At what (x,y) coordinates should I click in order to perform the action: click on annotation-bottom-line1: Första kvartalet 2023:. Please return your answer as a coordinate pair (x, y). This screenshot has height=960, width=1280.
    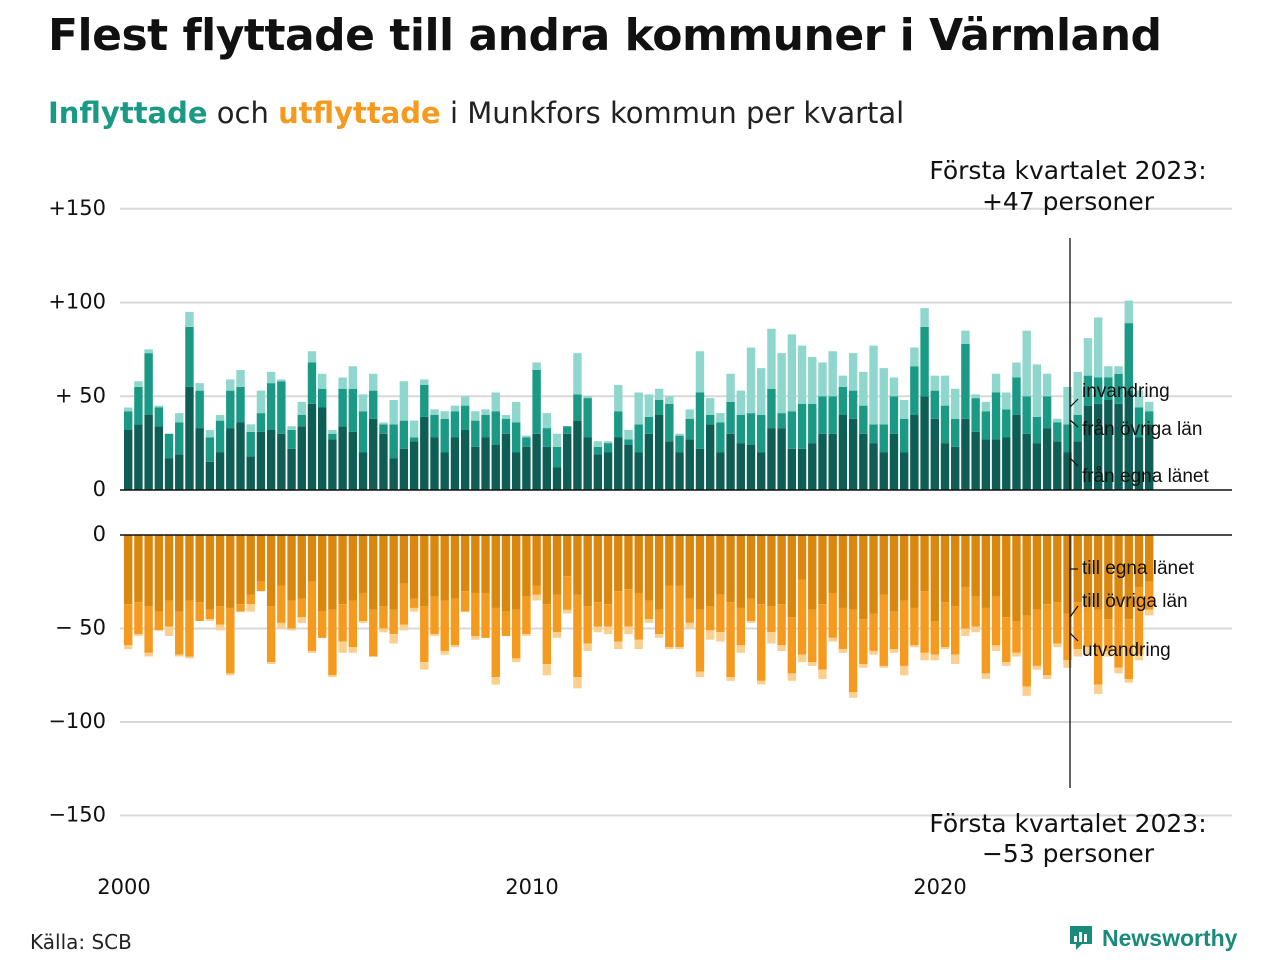
    Looking at the image, I should click on (1067, 823).